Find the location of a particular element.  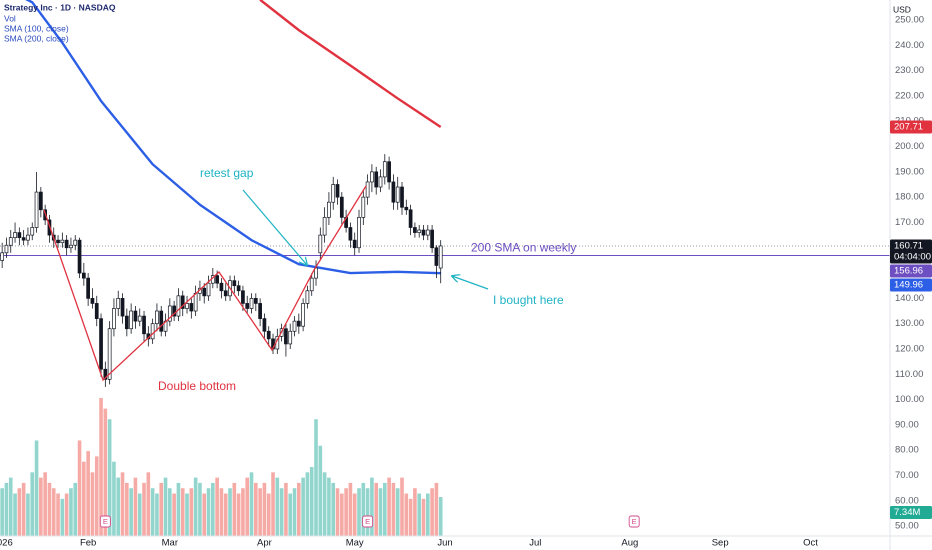

price-label: 149.96 is located at coordinates (908, 284).